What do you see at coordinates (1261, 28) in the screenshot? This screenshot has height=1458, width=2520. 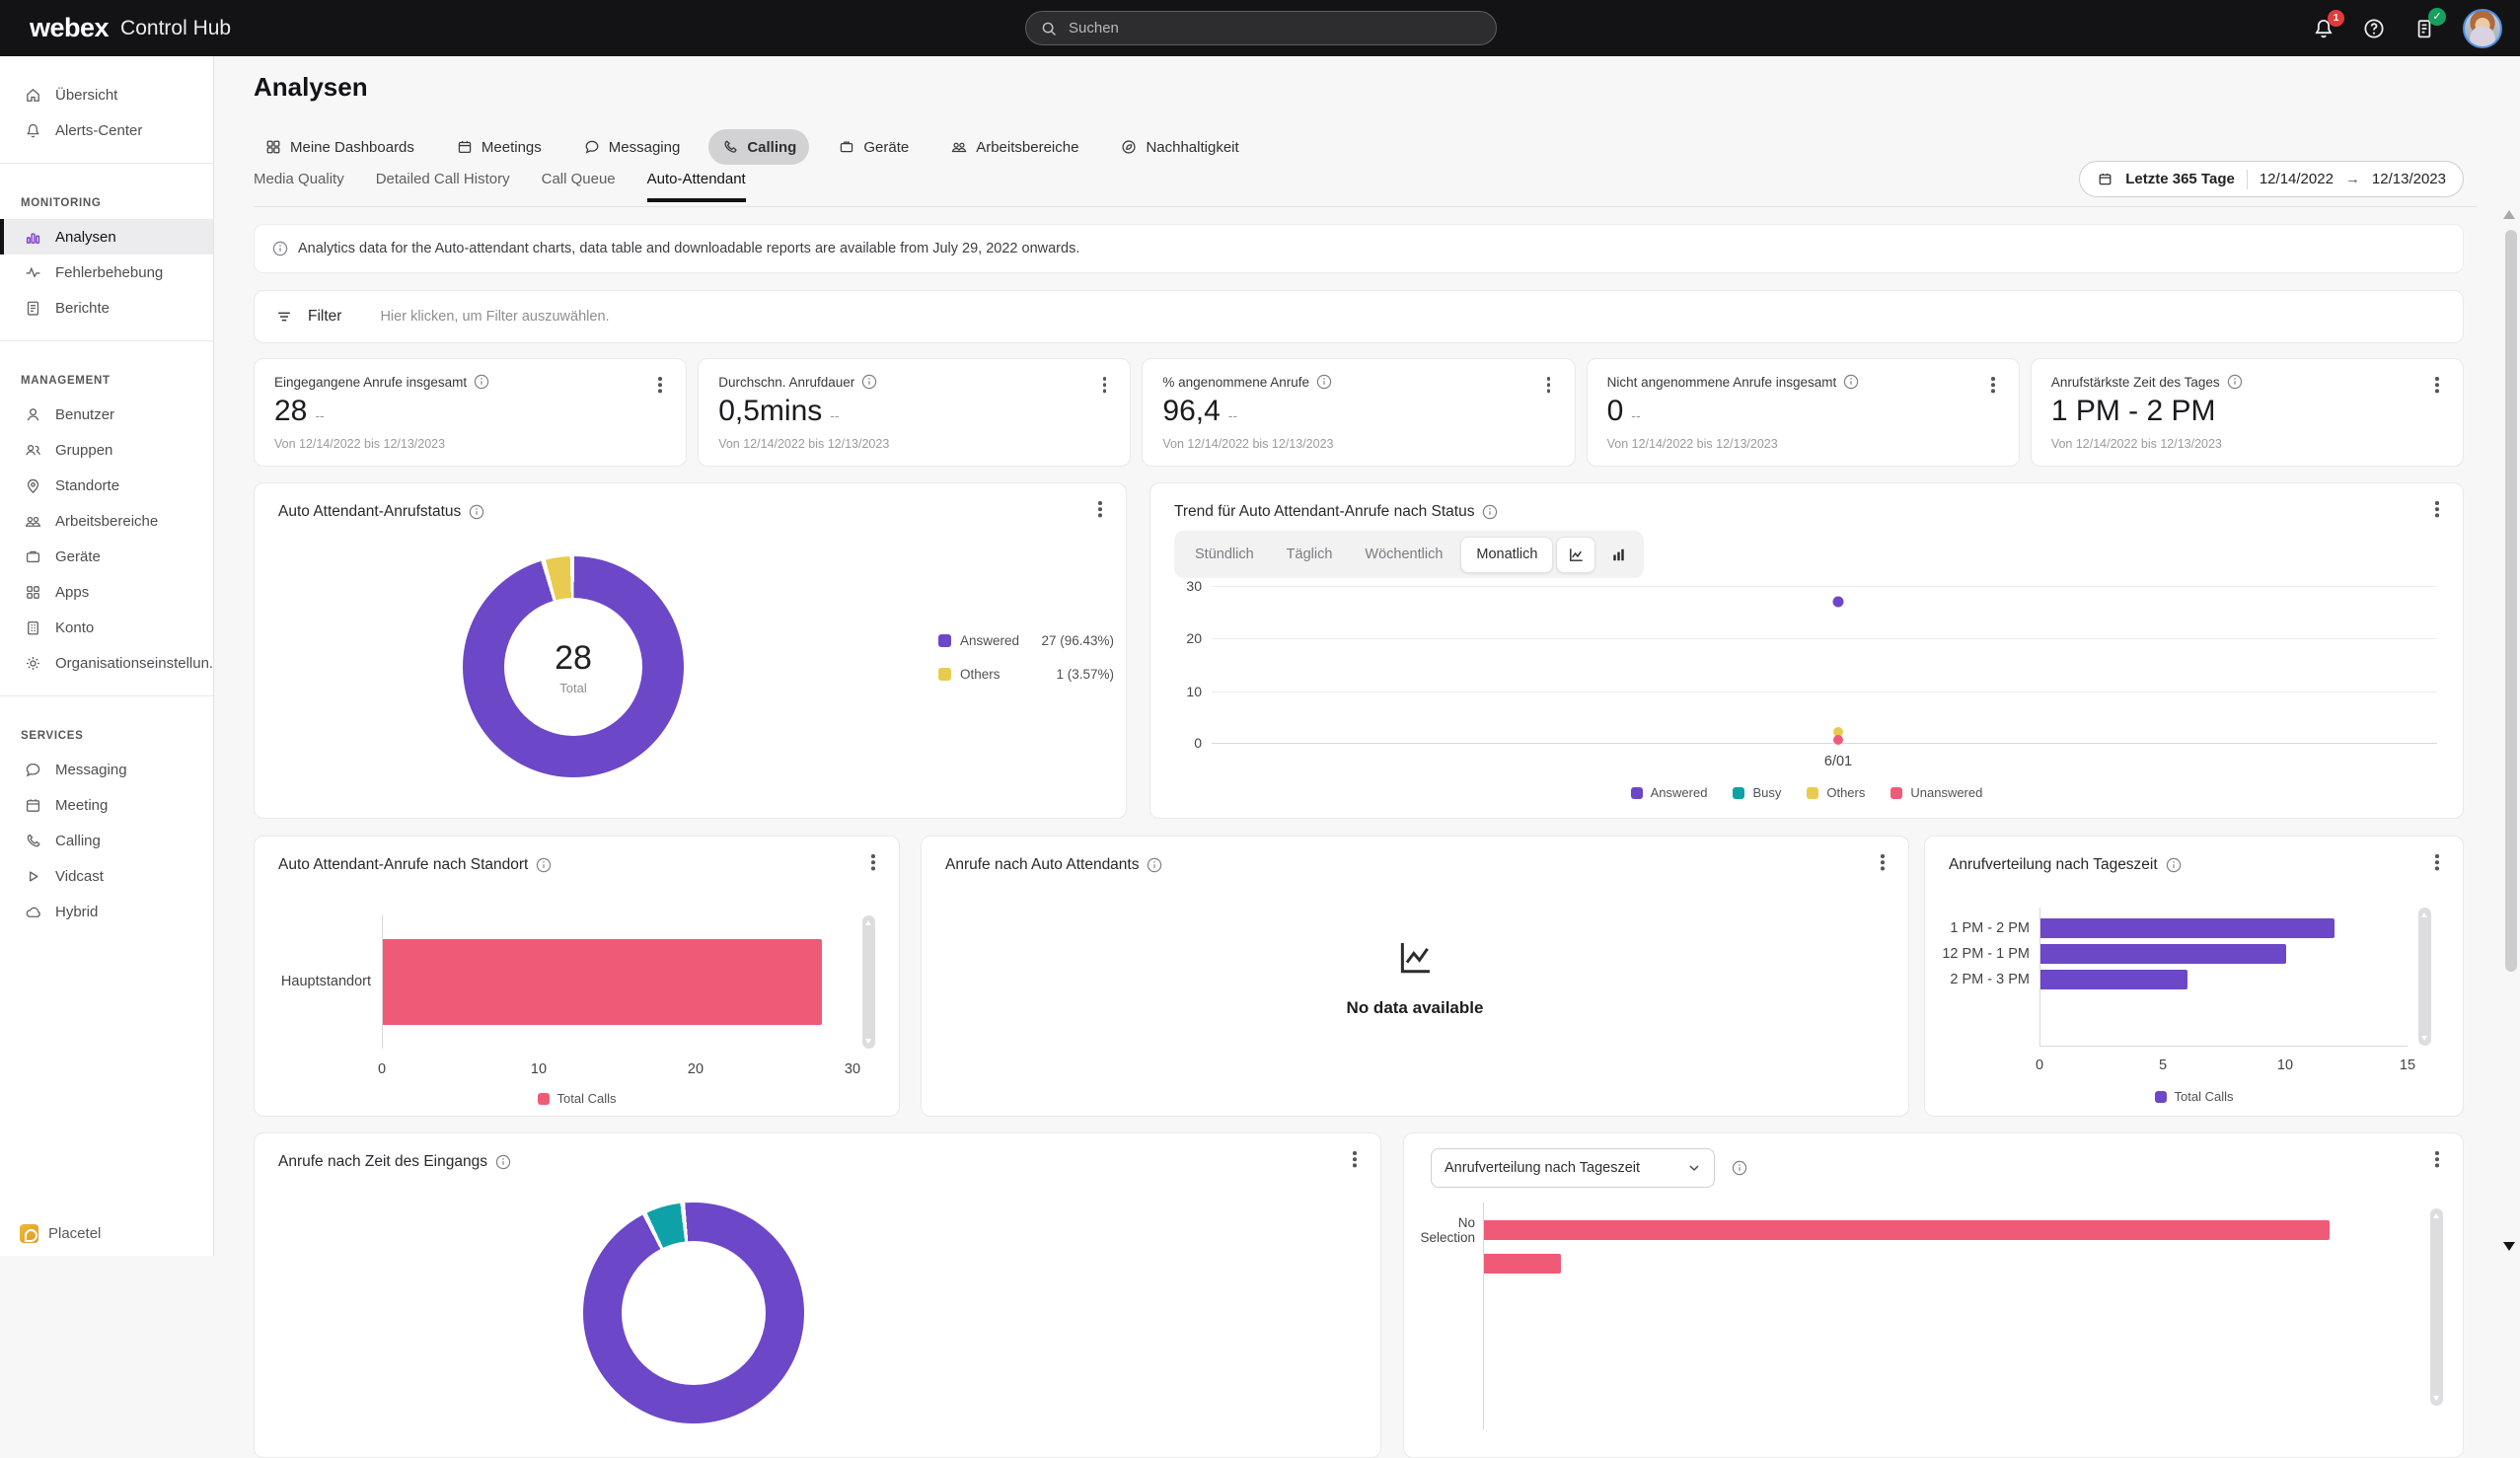 I see `search-input: Suchen` at bounding box center [1261, 28].